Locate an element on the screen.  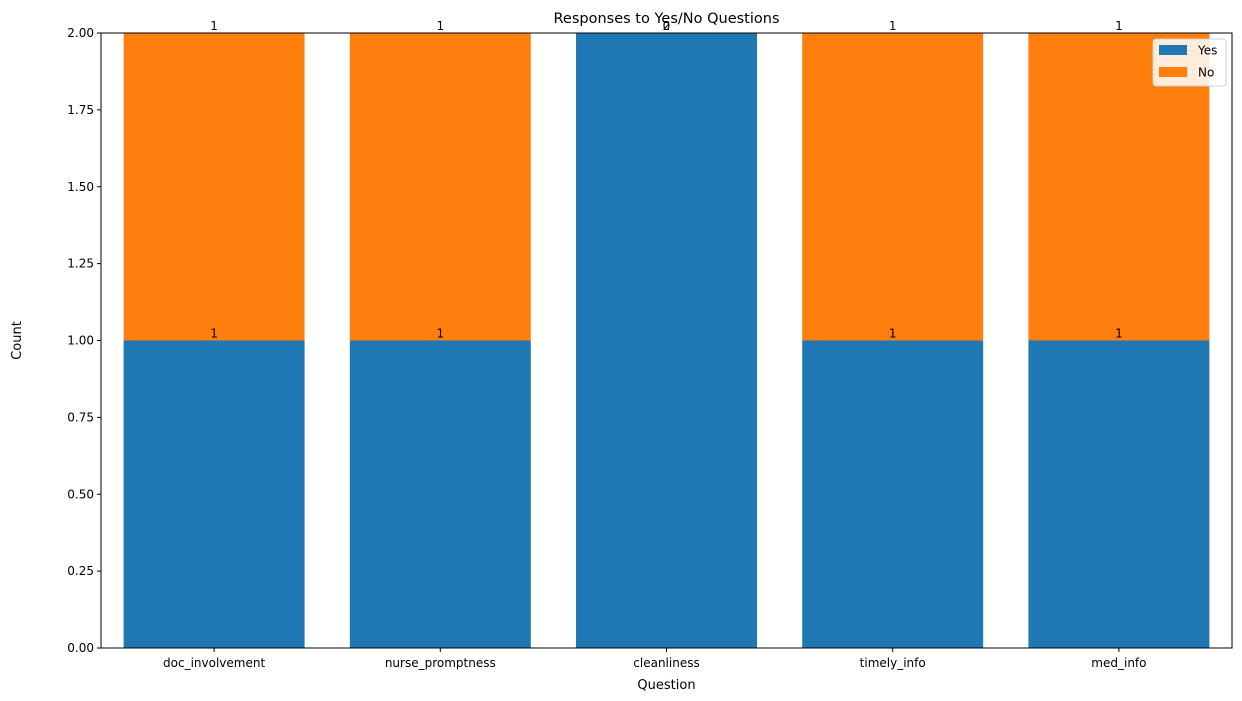
y-tick-label: 0.75 is located at coordinates (80, 417).